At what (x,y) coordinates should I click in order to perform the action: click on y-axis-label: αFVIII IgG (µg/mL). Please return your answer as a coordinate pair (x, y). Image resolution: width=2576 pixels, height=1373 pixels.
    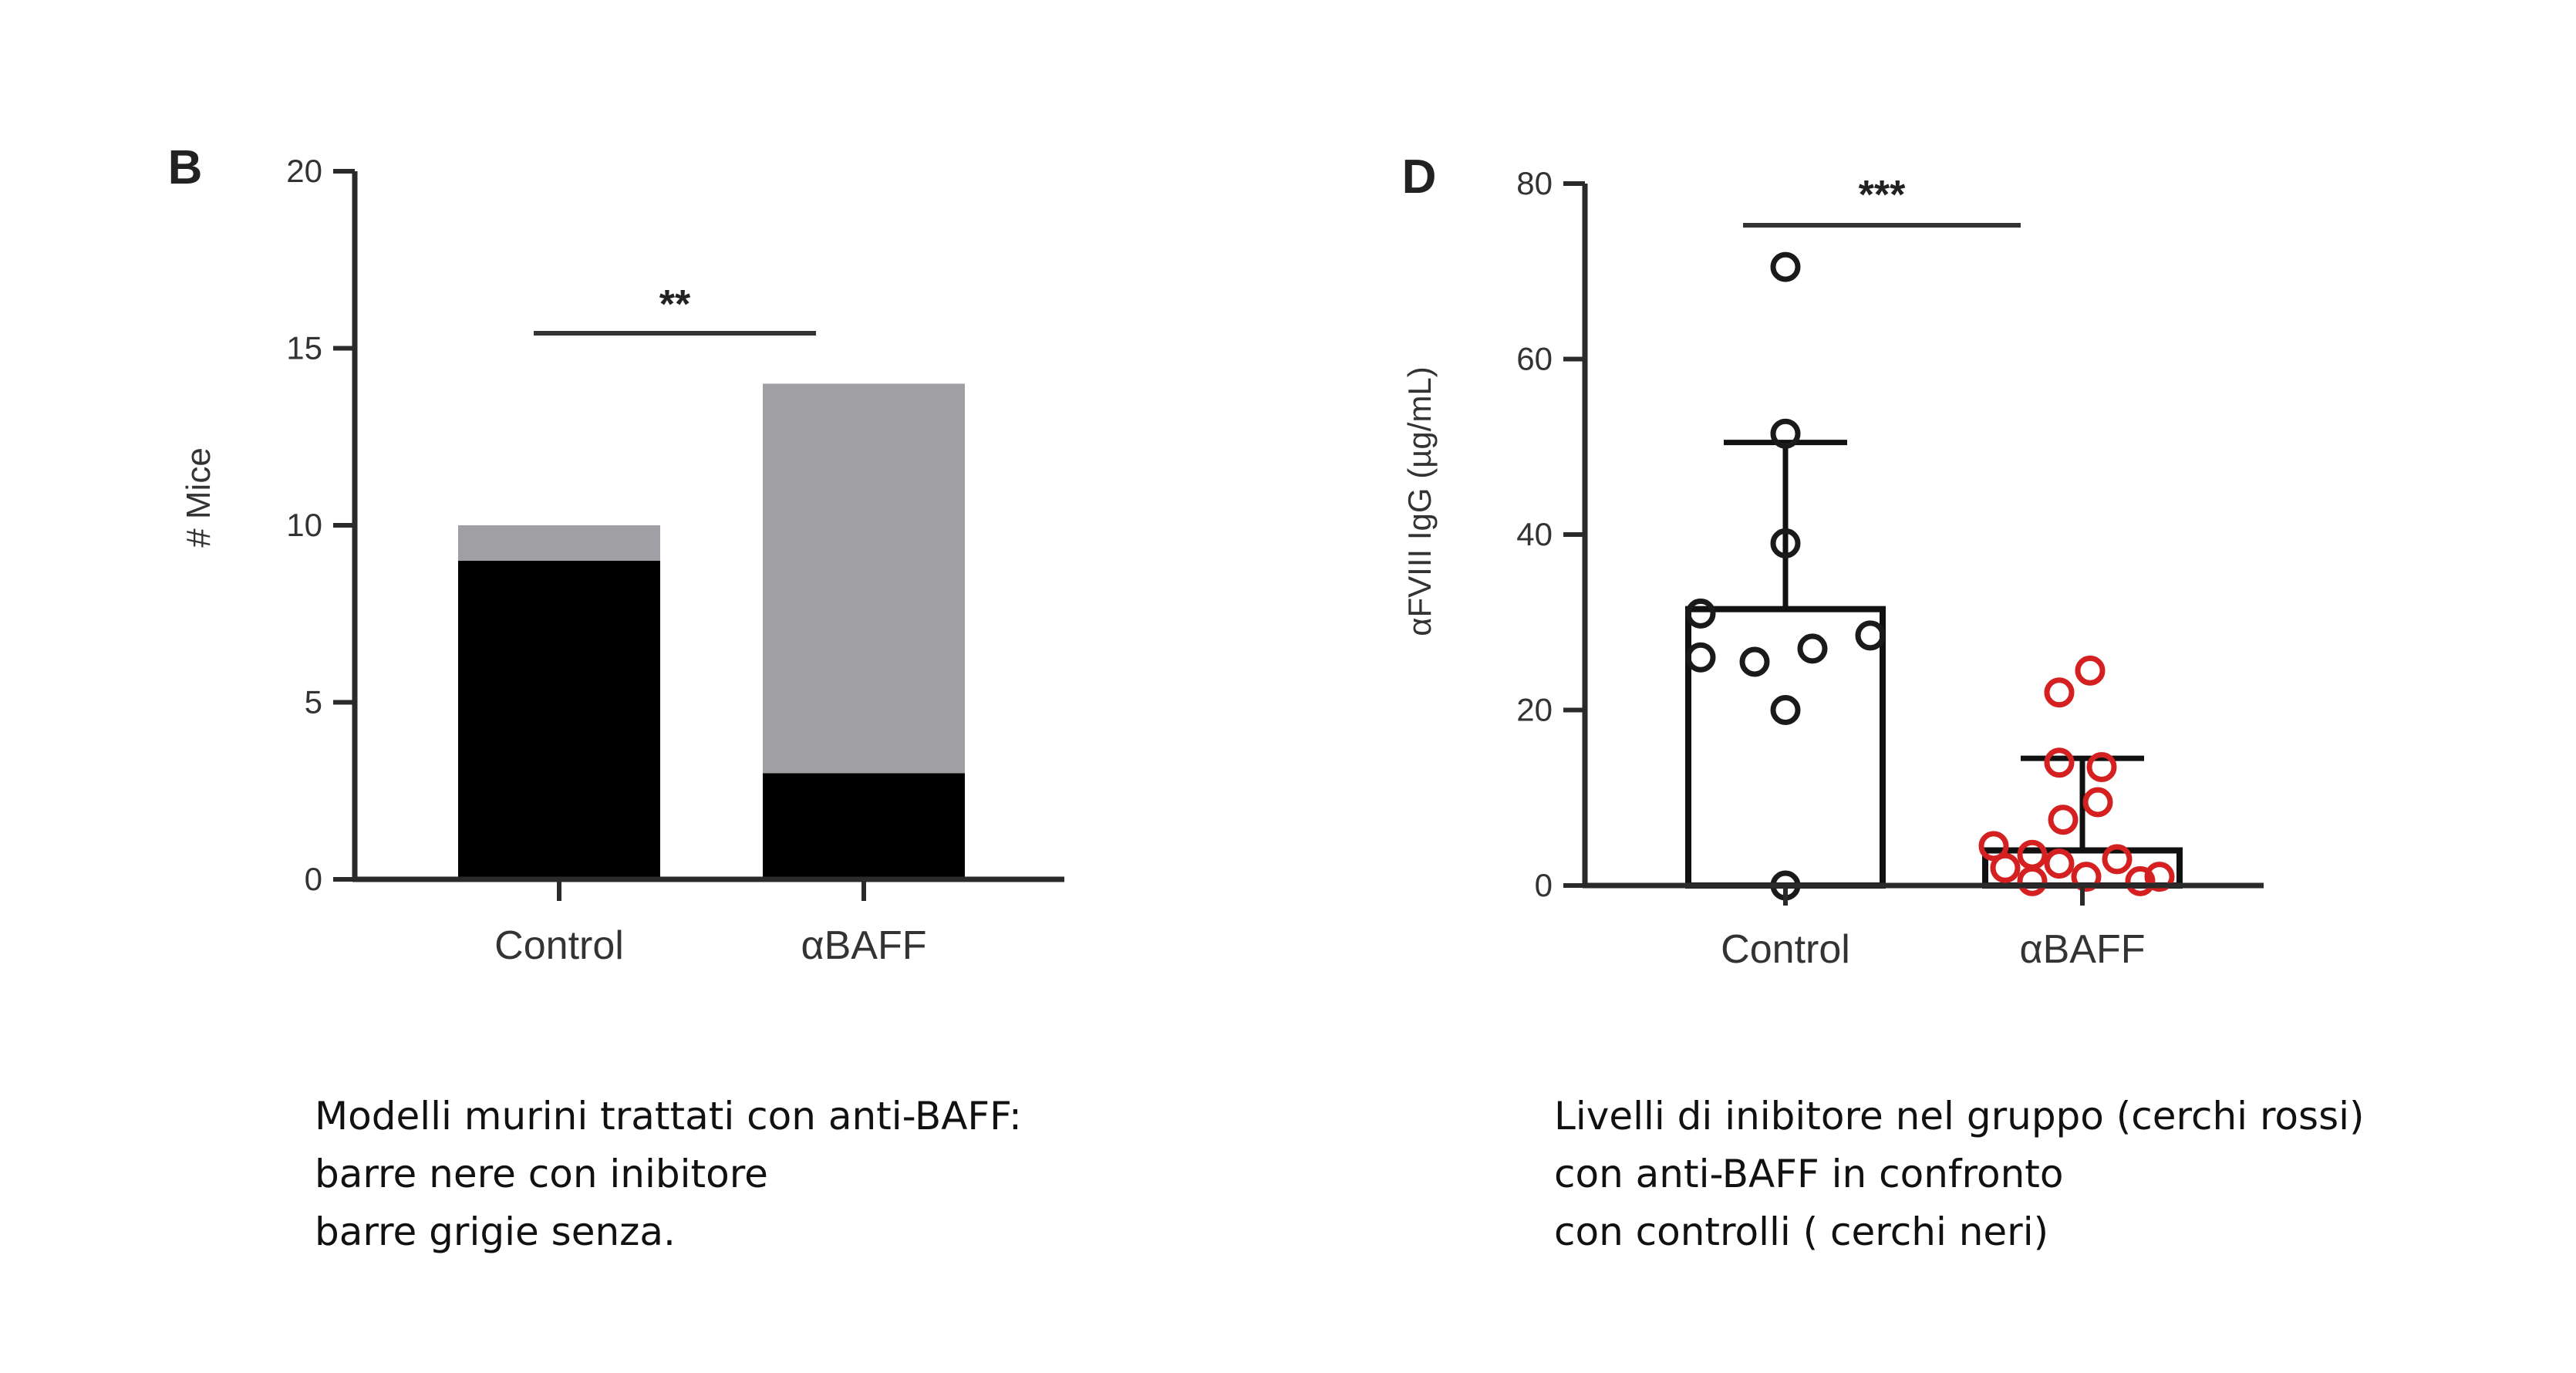
    Looking at the image, I should click on (1419, 501).